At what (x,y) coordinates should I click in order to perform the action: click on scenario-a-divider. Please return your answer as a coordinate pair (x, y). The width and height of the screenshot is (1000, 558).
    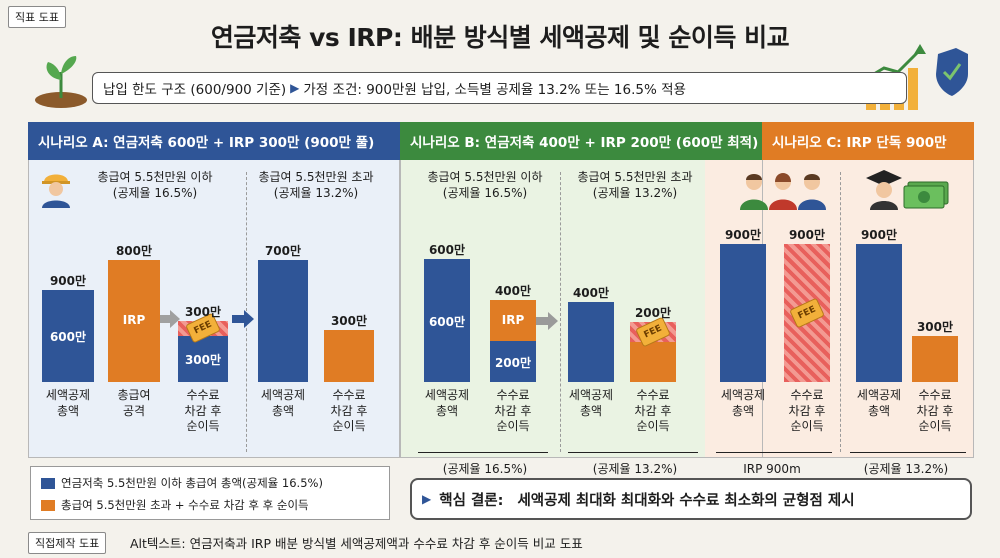
    Looking at the image, I should click on (246, 312).